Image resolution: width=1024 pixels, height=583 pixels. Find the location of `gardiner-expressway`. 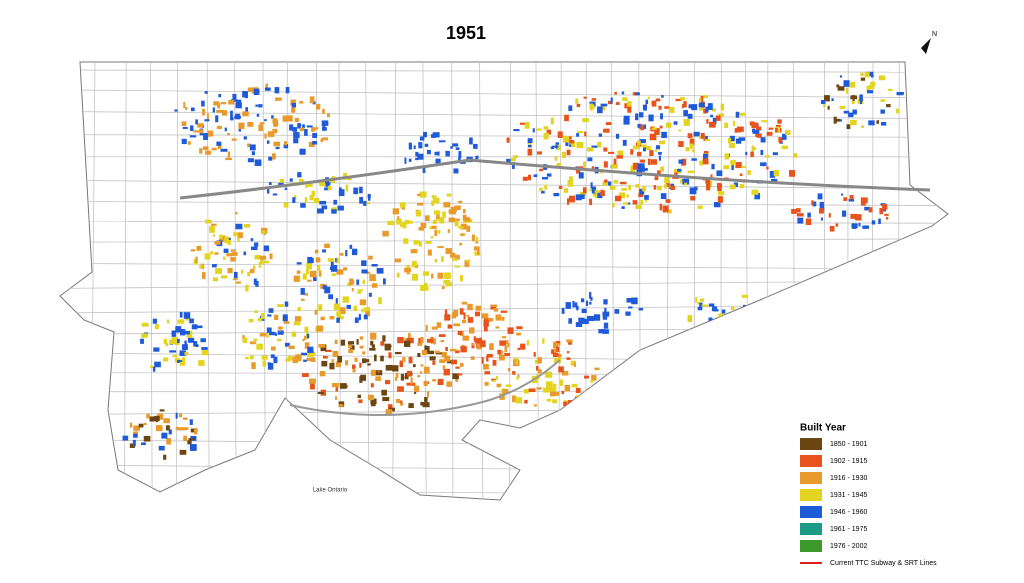

gardiner-expressway is located at coordinates (425, 387).